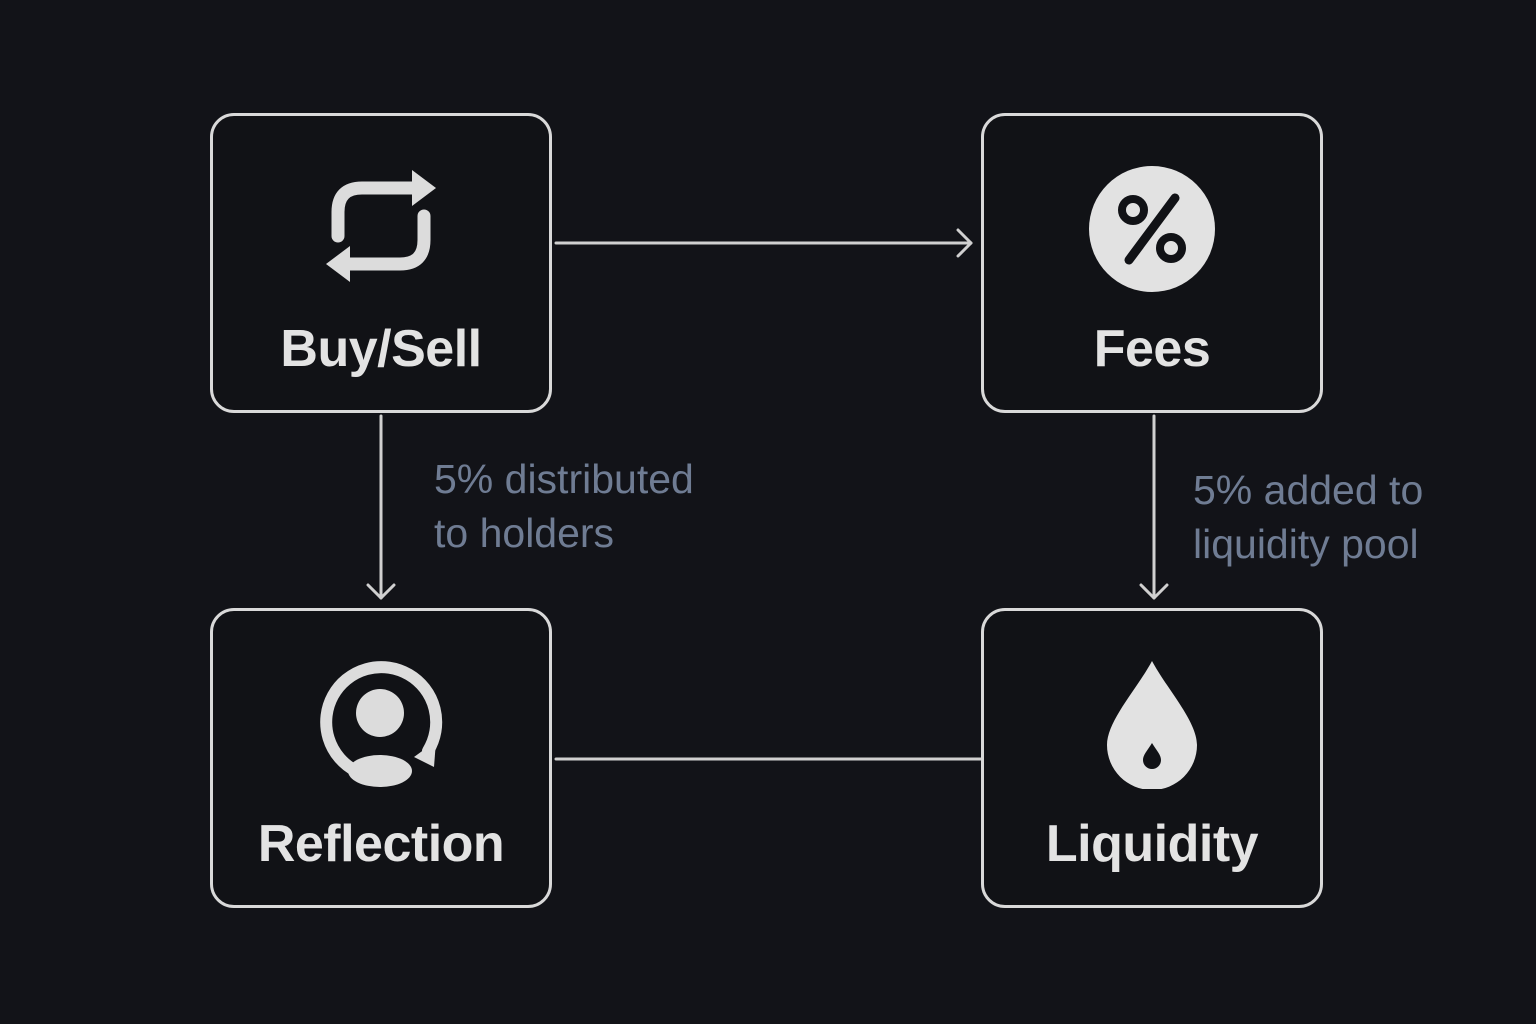  Describe the element at coordinates (381, 724) in the screenshot. I see `user-cycle-icon` at that location.